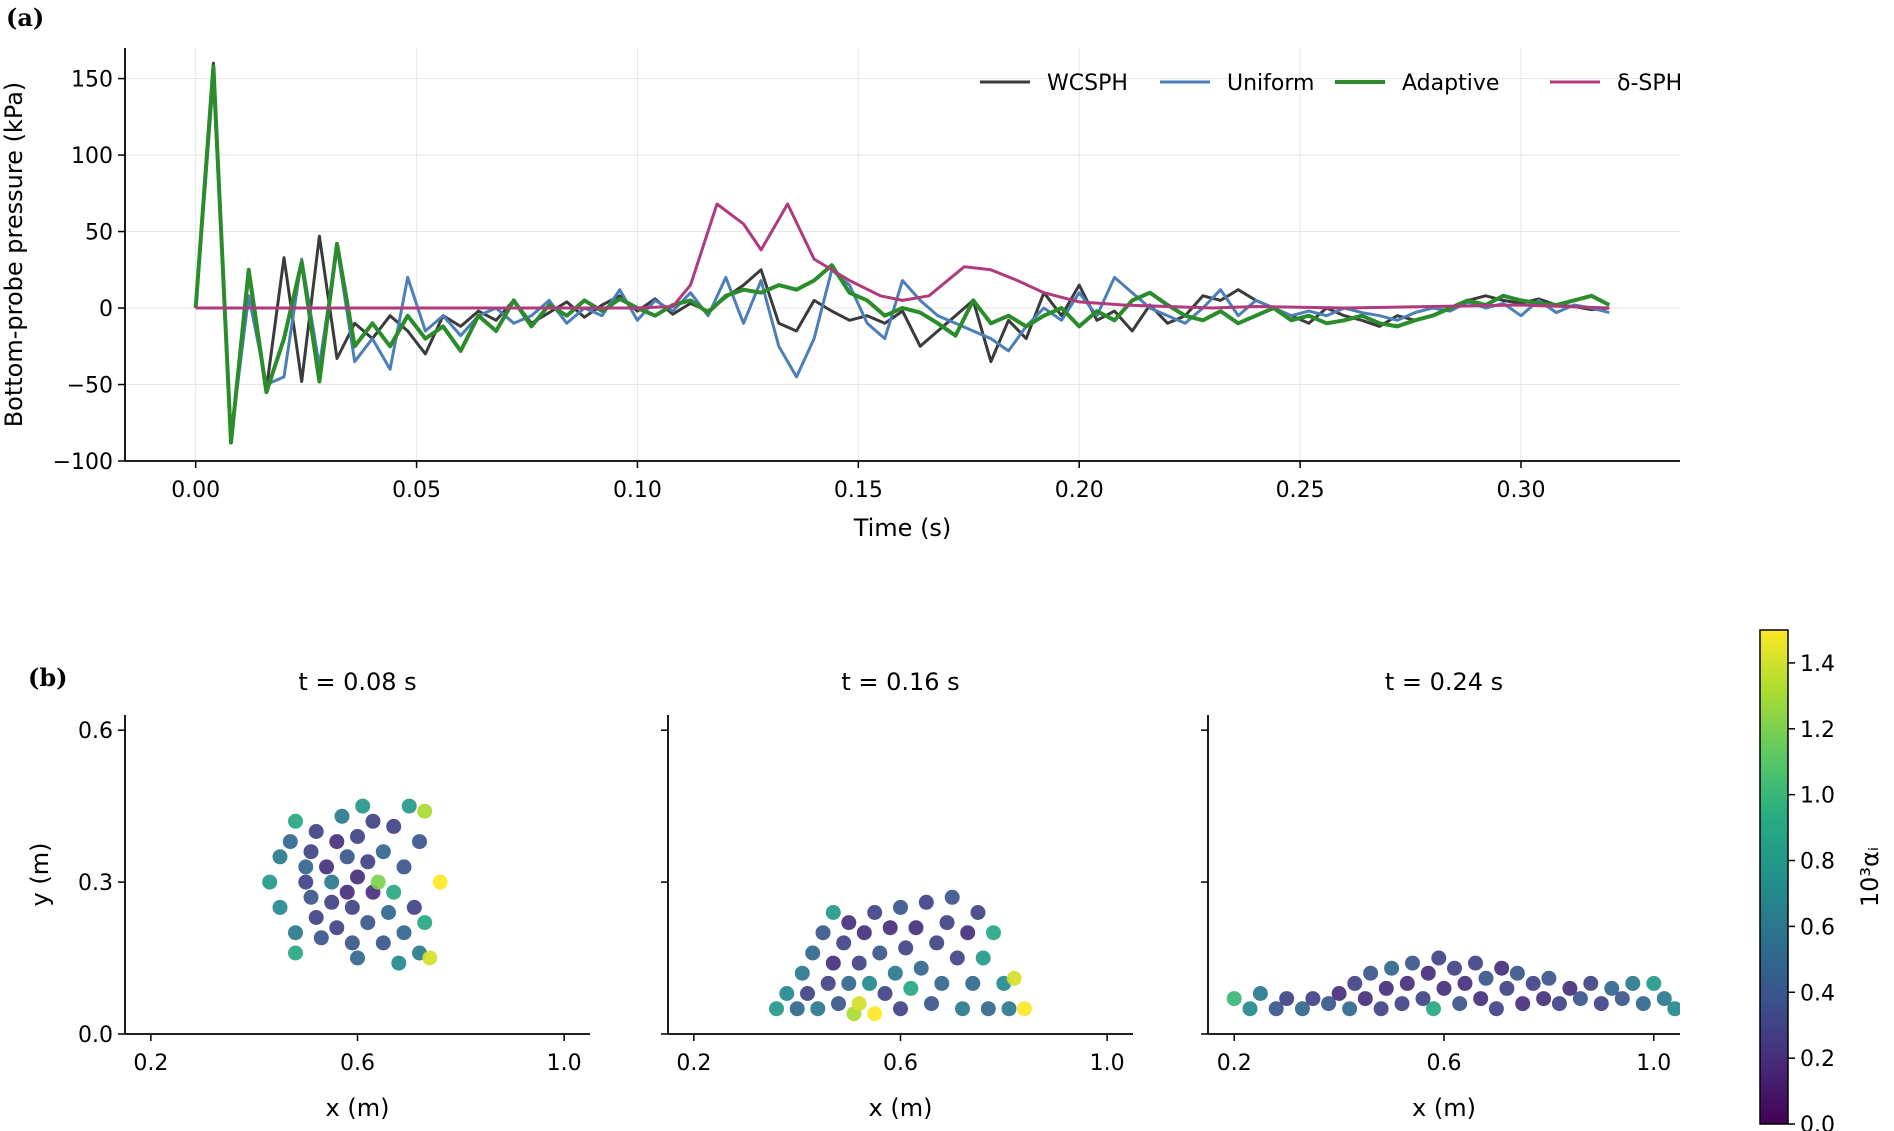 Image resolution: width=1894 pixels, height=1131 pixels. What do you see at coordinates (858, 490) in the screenshot?
I see `x-tick-label: 0.15` at bounding box center [858, 490].